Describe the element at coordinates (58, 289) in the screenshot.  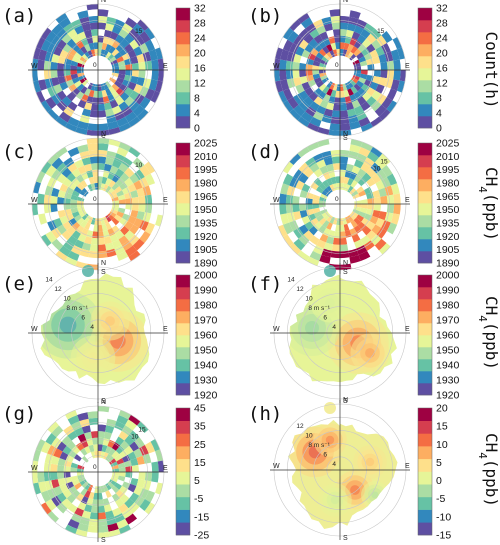
I see `radial-label: 12` at that location.